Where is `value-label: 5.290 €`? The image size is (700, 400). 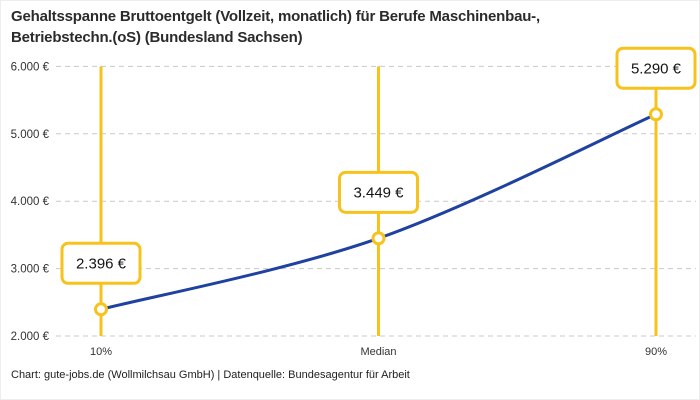 value-label: 5.290 € is located at coordinates (656, 68).